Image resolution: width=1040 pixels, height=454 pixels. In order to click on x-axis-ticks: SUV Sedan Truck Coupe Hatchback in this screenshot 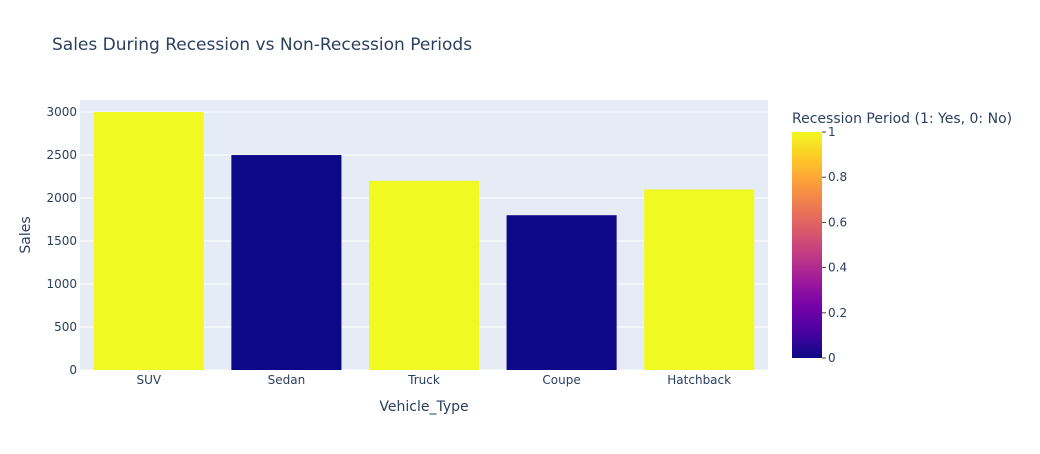, I will do `click(433, 380)`.